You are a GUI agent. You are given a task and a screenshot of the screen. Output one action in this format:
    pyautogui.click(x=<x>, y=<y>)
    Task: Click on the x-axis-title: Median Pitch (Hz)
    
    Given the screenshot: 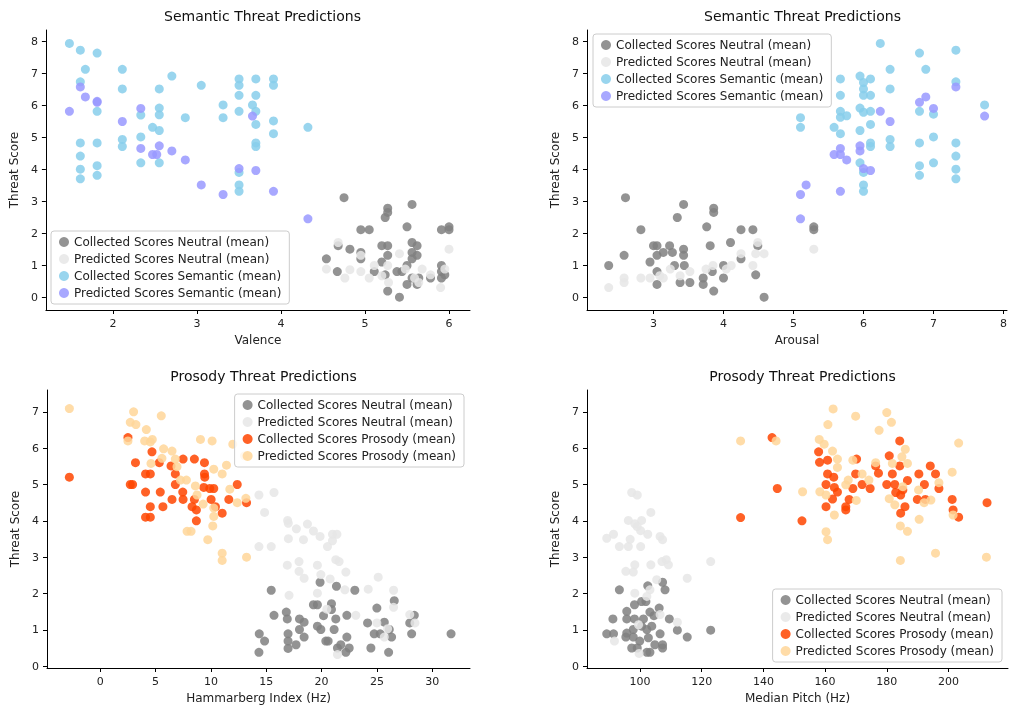 What is the action you would take?
    pyautogui.click(x=797, y=697)
    